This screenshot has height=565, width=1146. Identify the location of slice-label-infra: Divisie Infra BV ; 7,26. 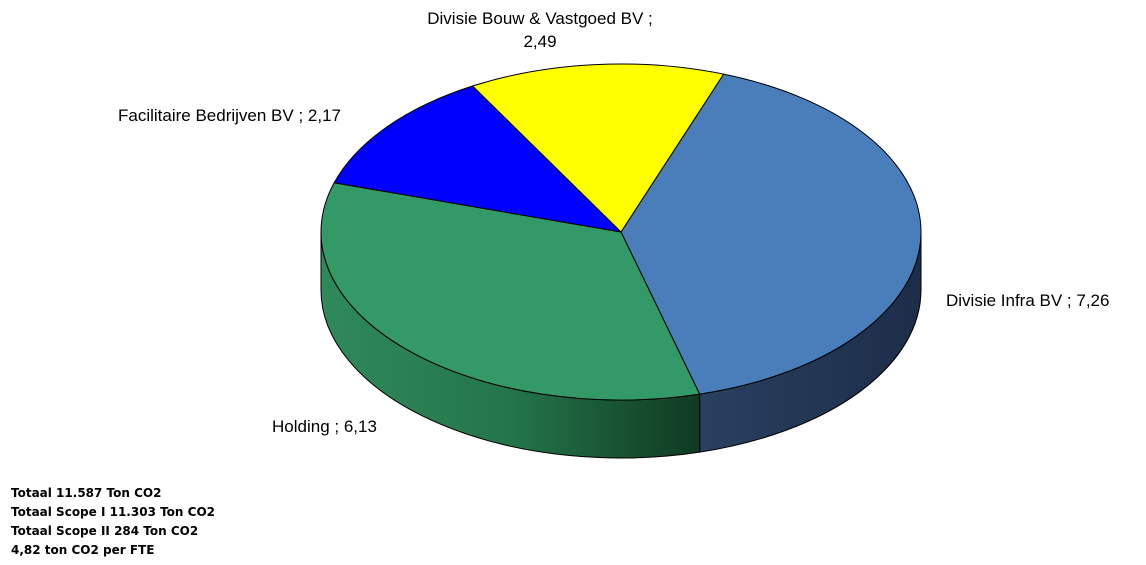
(1027, 300).